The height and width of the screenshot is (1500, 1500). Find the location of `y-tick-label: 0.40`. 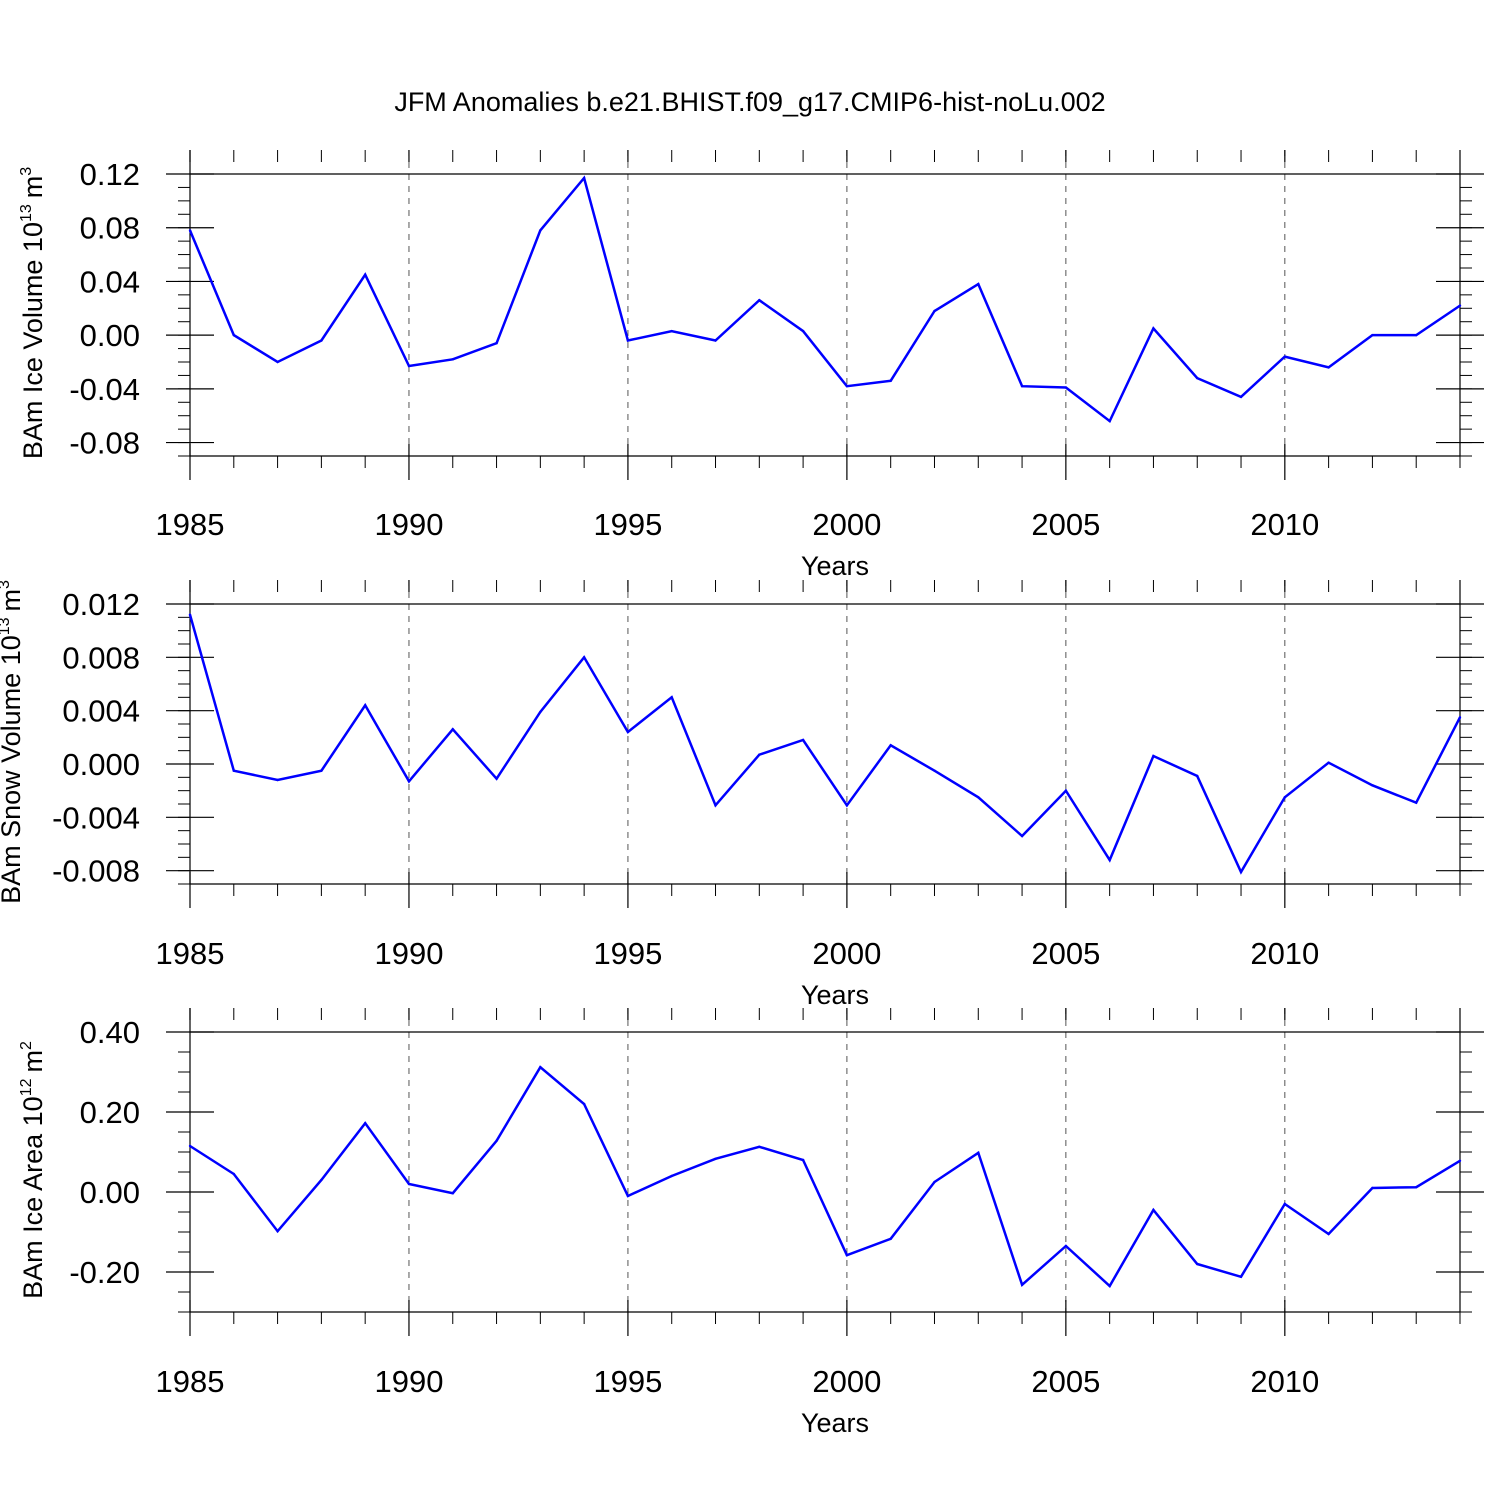

y-tick-label: 0.40 is located at coordinates (110, 1032).